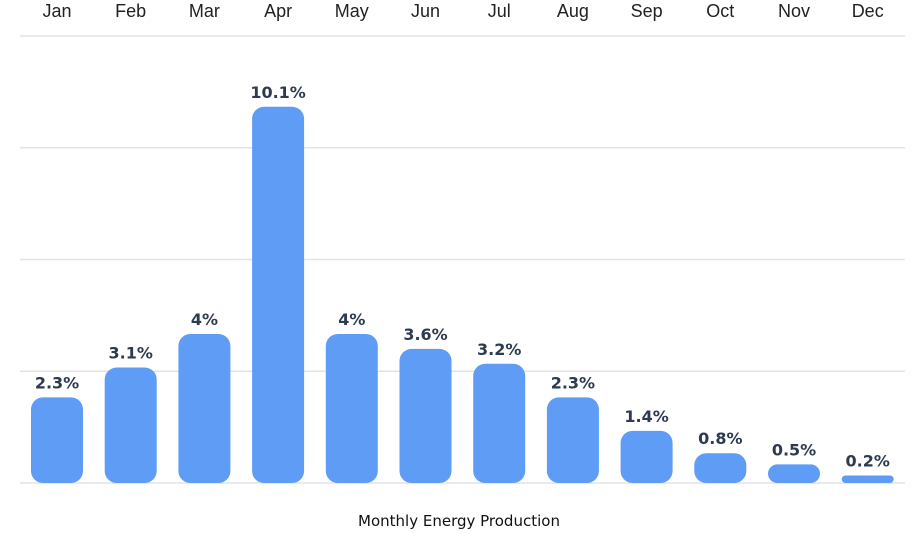 The height and width of the screenshot is (534, 919). What do you see at coordinates (573, 11) in the screenshot?
I see `month-label-aug: Aug` at bounding box center [573, 11].